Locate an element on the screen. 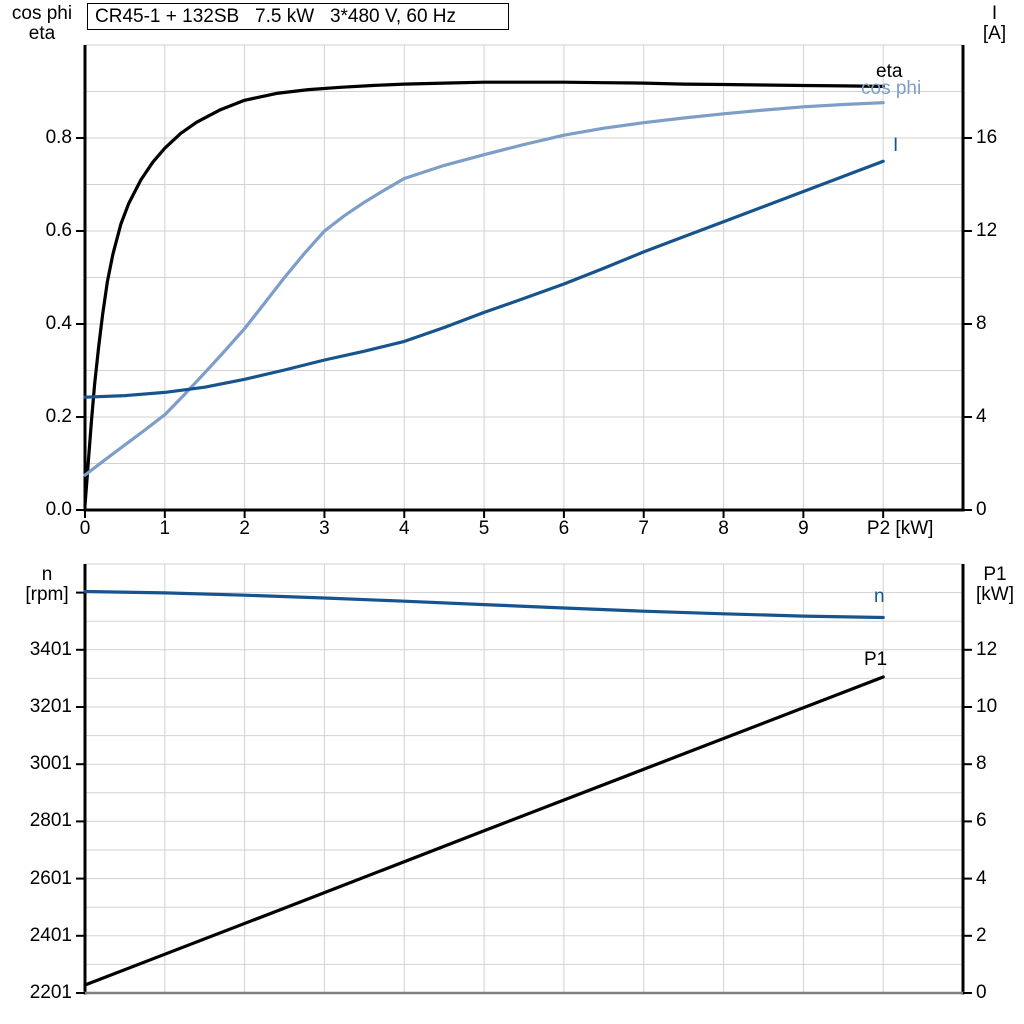 This screenshot has height=1024, width=1024. chart-title-box: CR45-1 + 132SB 7.5 kW 3*480 V, 60 Hz is located at coordinates (298, 16).